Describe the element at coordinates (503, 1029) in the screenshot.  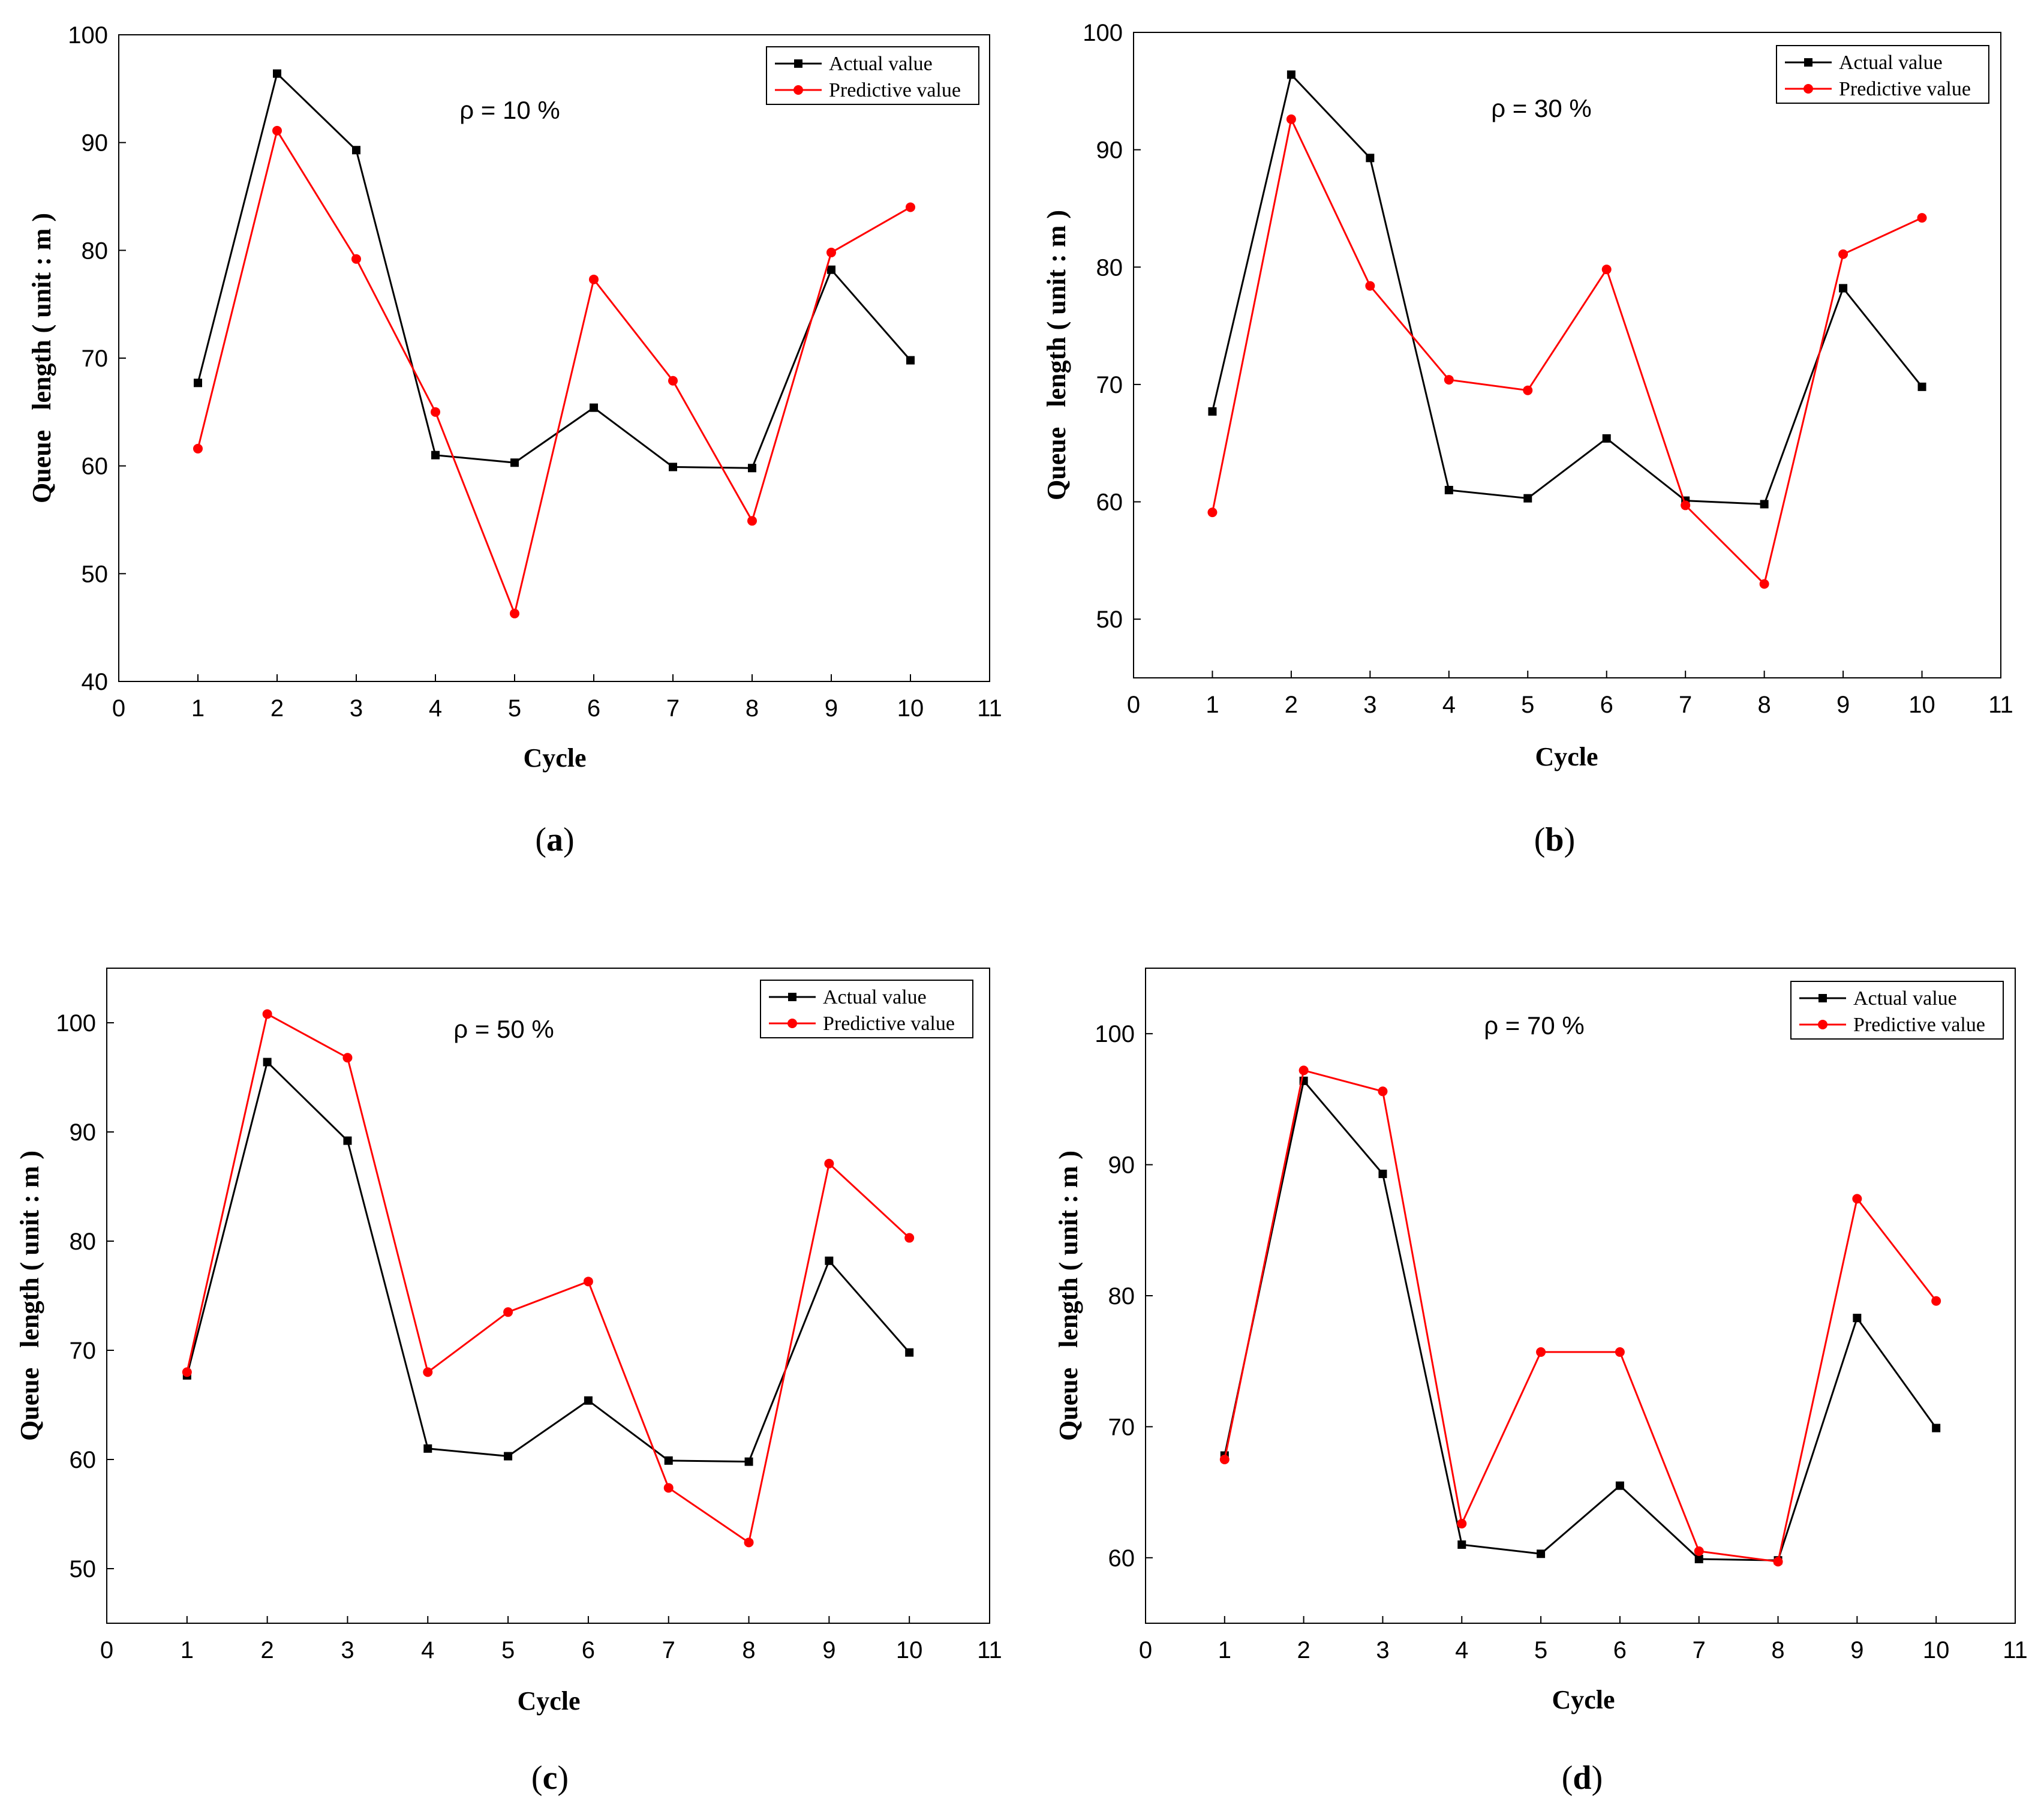
I see `rho-annotation: ρ = 50 %` at that location.